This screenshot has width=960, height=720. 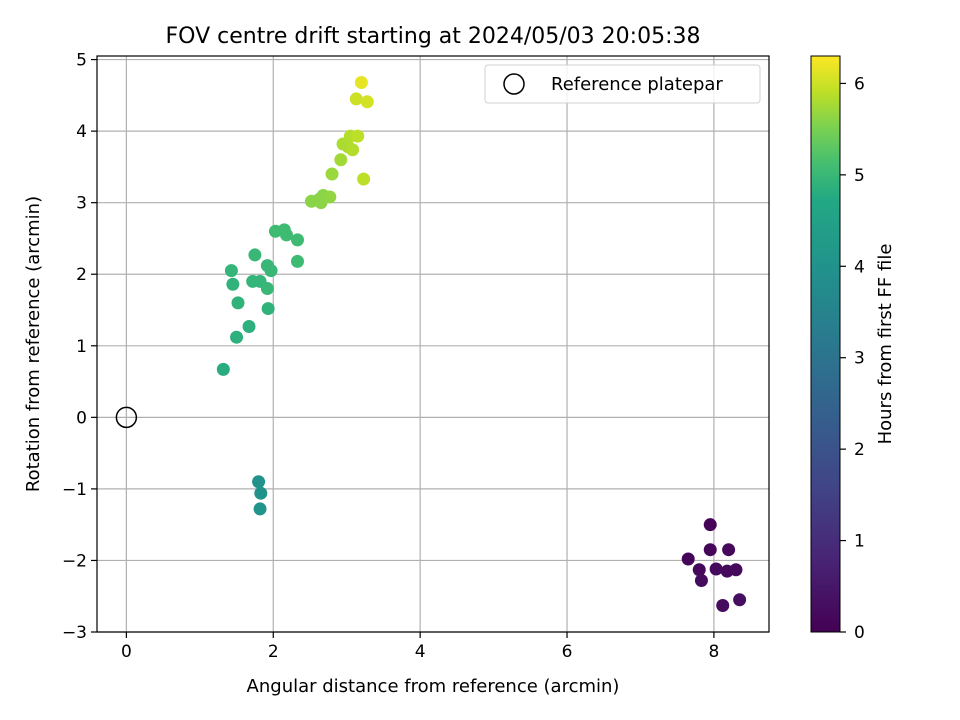 What do you see at coordinates (126, 652) in the screenshot?
I see `x-tick-label: 0` at bounding box center [126, 652].